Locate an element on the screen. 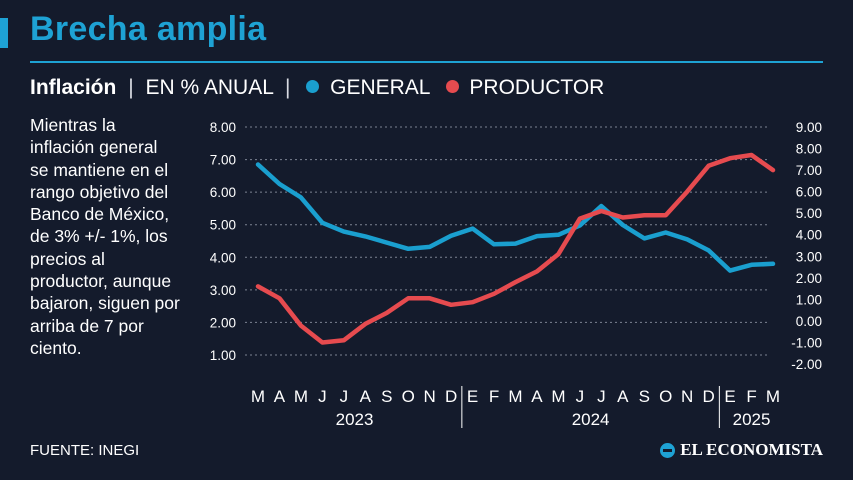 This screenshot has width=853, height=480. x-axis-year-label: 2024 is located at coordinates (591, 419).